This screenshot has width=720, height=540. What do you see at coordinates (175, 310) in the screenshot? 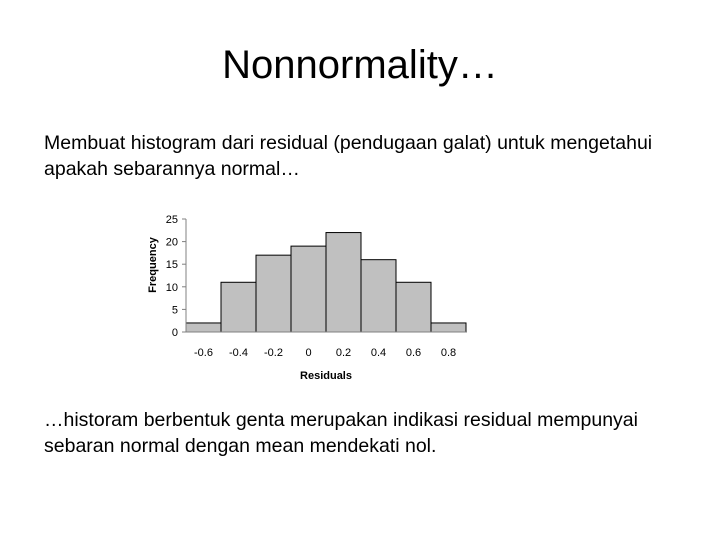
I see `y-tick-label: 5` at bounding box center [175, 310].